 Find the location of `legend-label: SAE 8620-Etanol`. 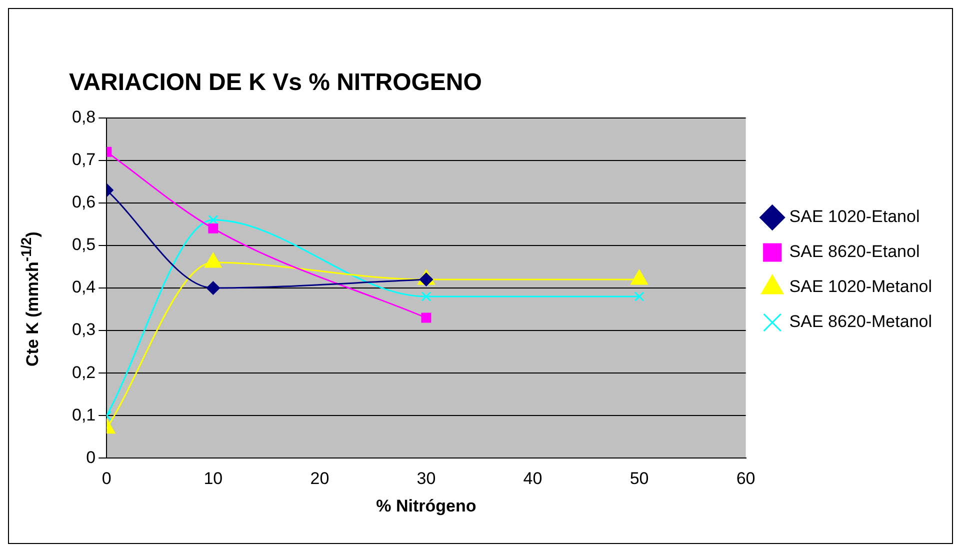

legend-label: SAE 8620-Etanol is located at coordinates (854, 252).